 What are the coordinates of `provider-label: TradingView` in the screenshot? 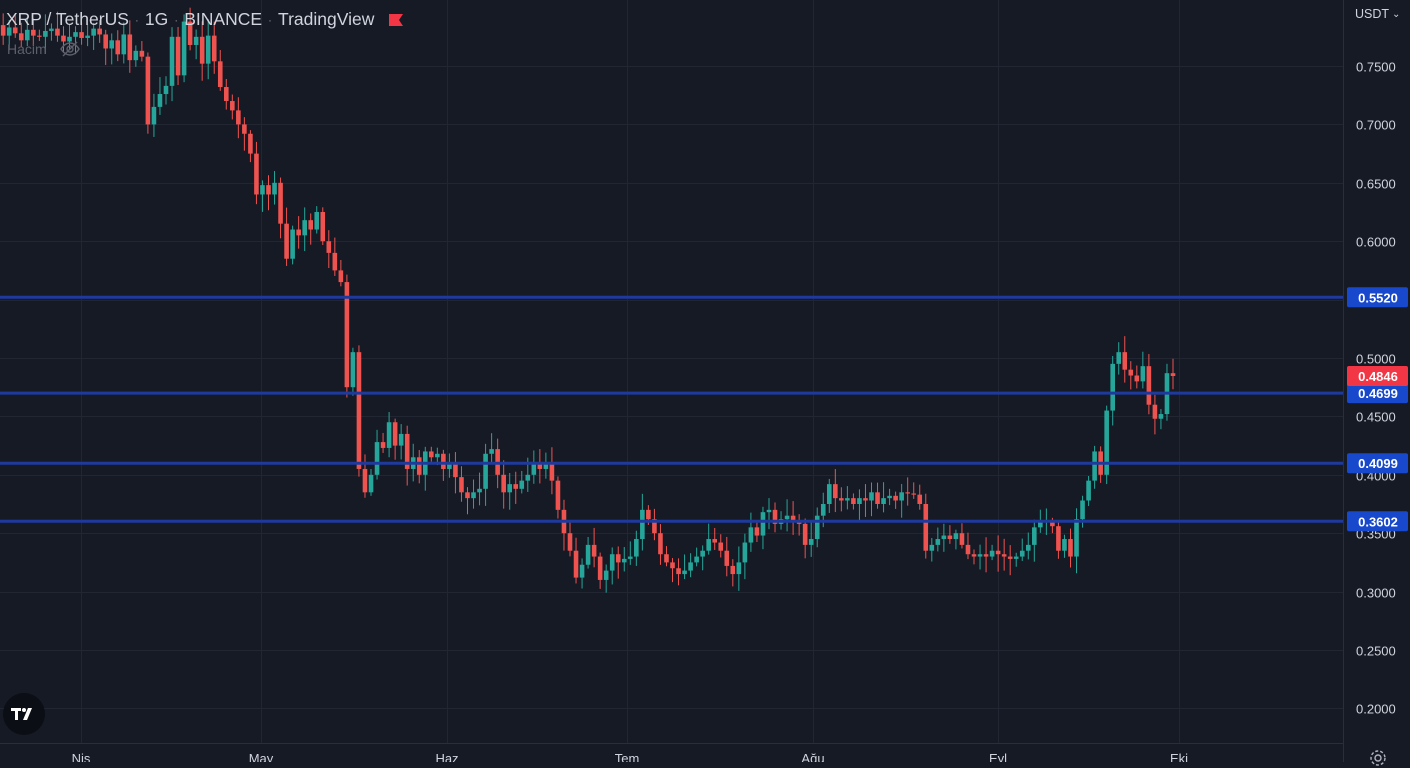 It's located at (326, 19).